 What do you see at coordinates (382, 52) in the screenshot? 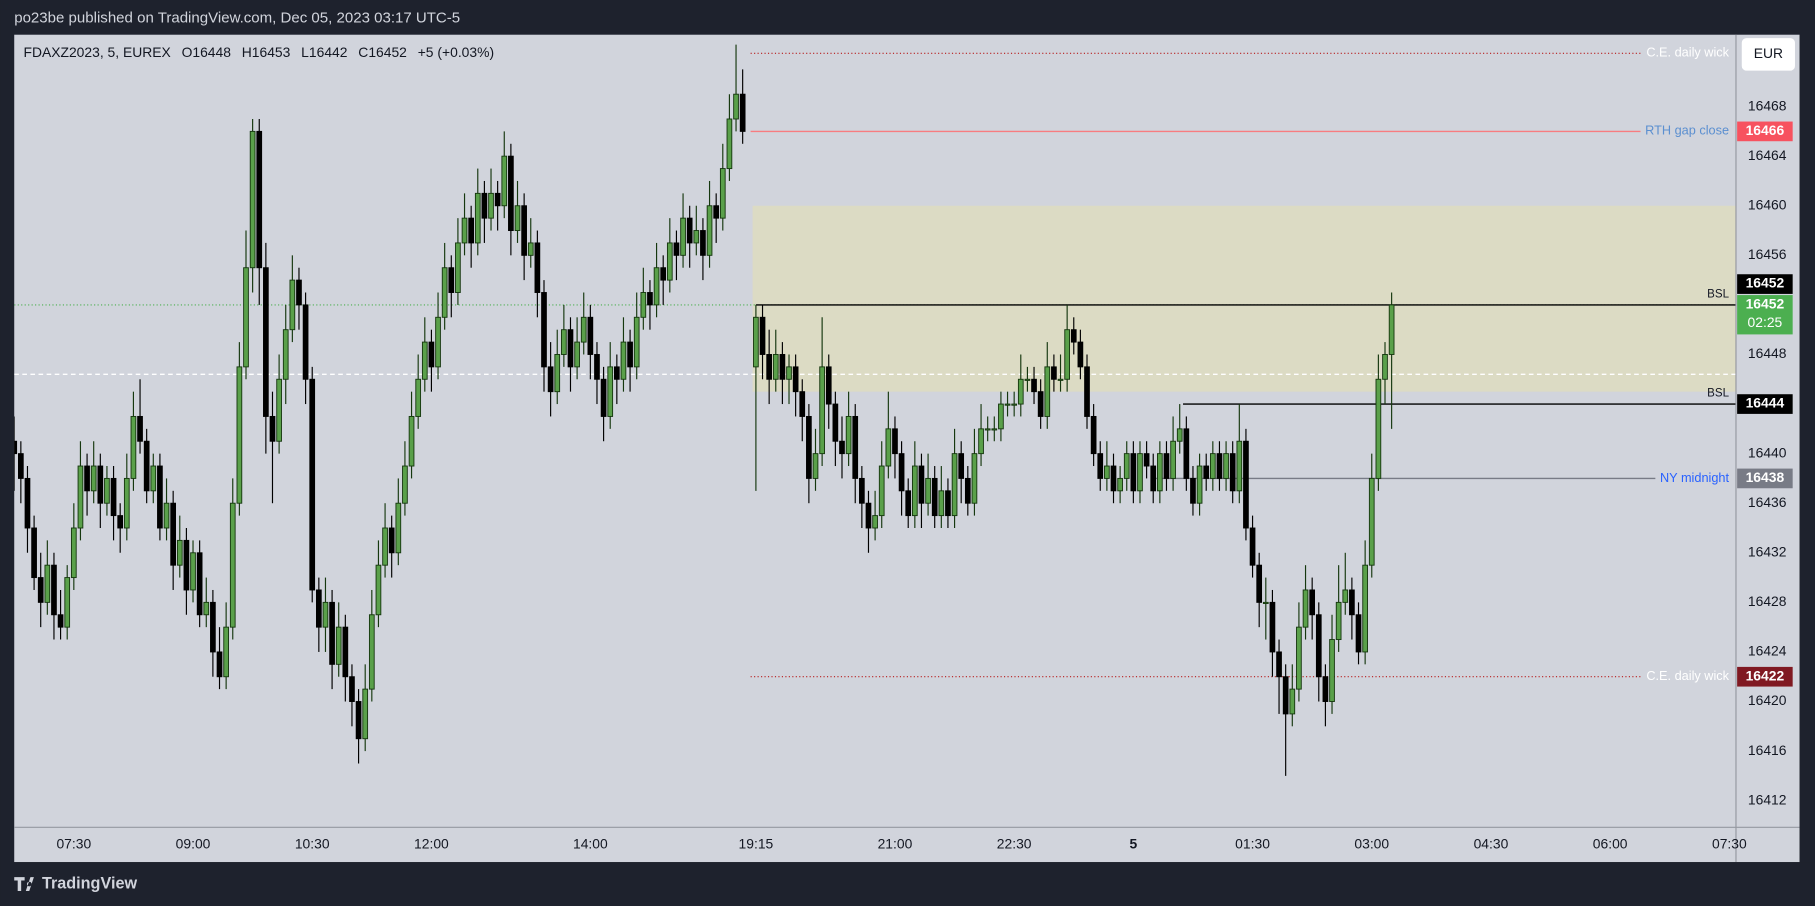
I see `close-label: C16452` at bounding box center [382, 52].